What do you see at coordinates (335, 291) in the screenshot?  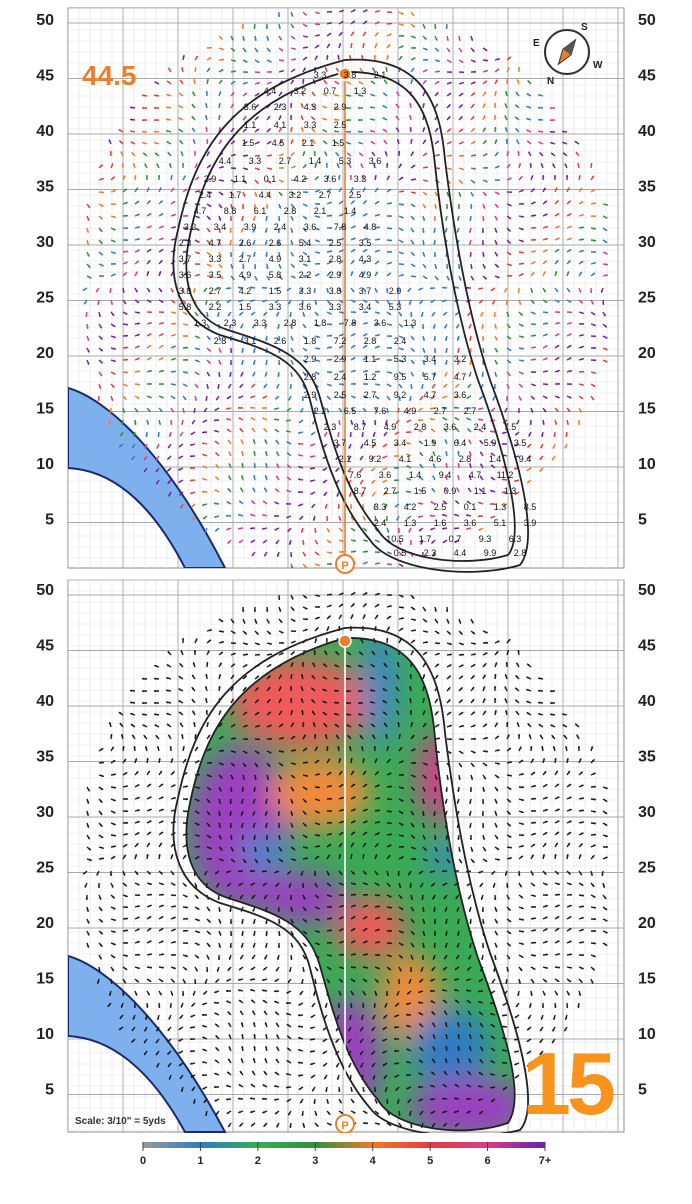 I see `slope-value: 3.8` at bounding box center [335, 291].